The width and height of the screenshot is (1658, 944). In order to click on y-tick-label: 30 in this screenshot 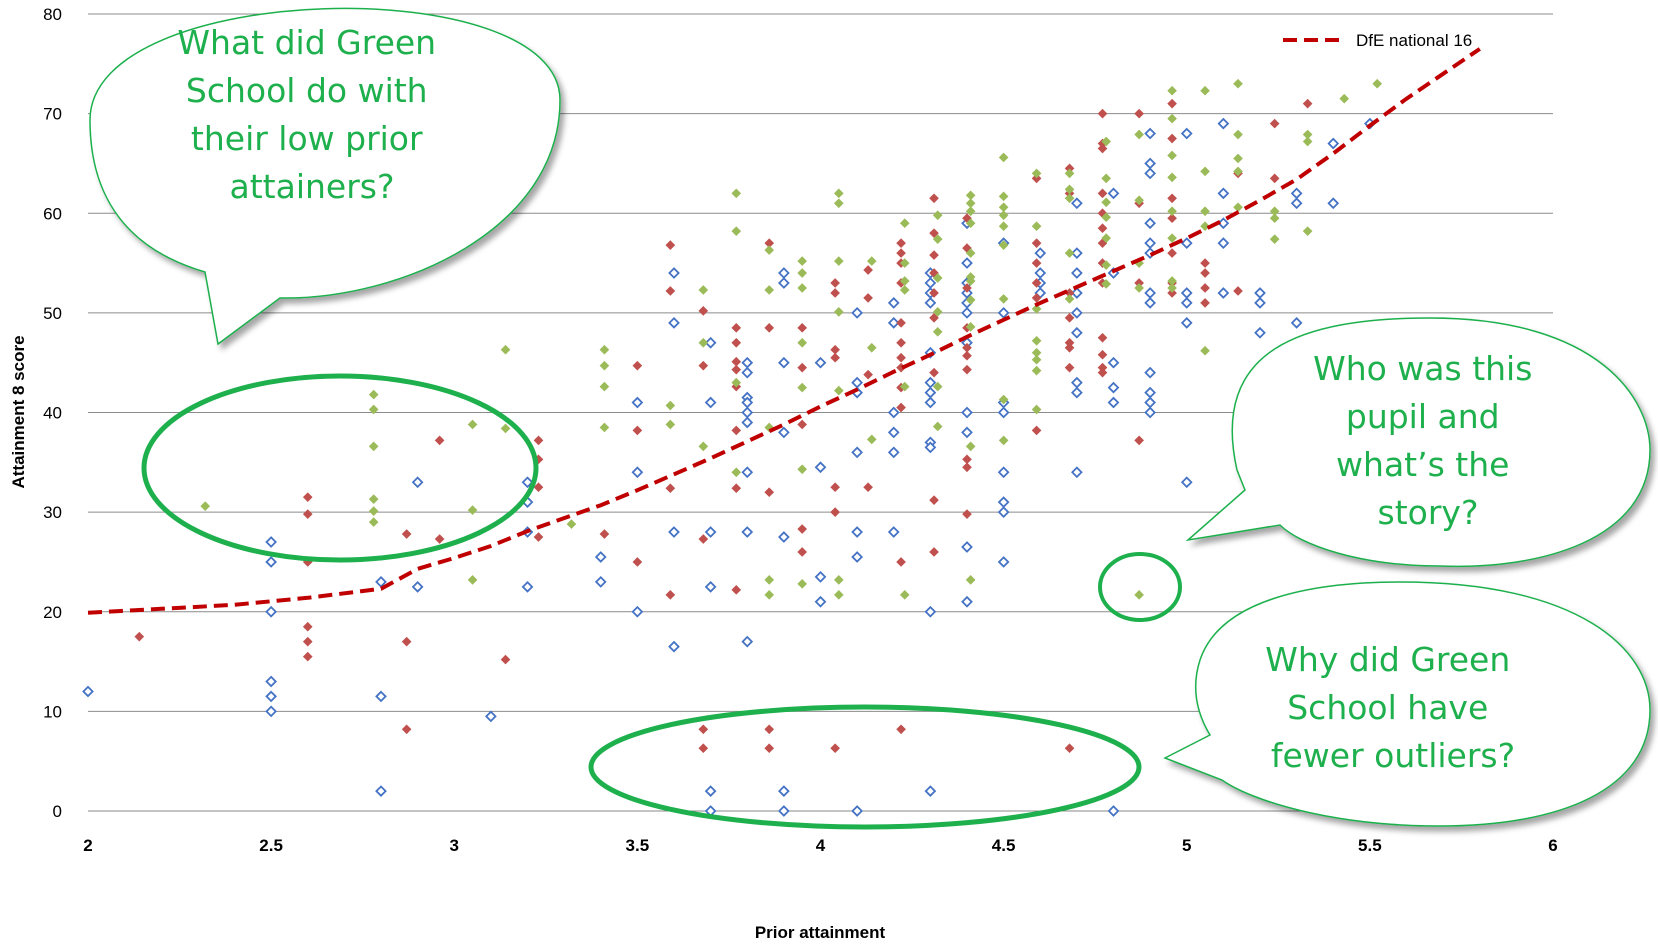, I will do `click(52, 512)`.